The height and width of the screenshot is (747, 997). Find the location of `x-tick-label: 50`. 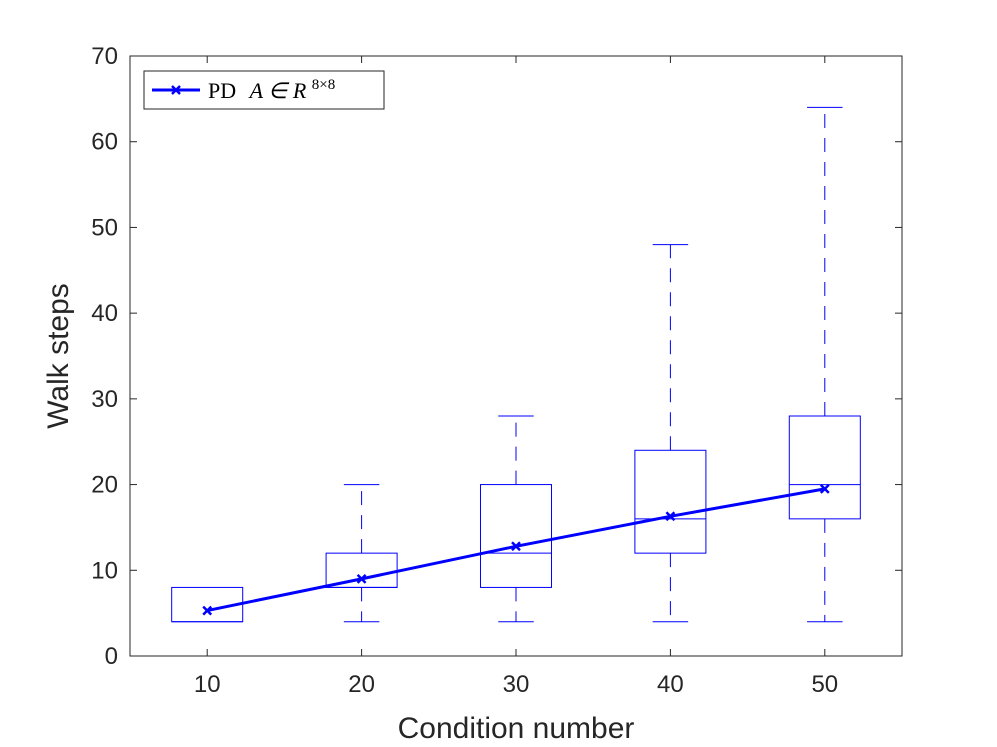

x-tick-label: 50 is located at coordinates (824, 684).